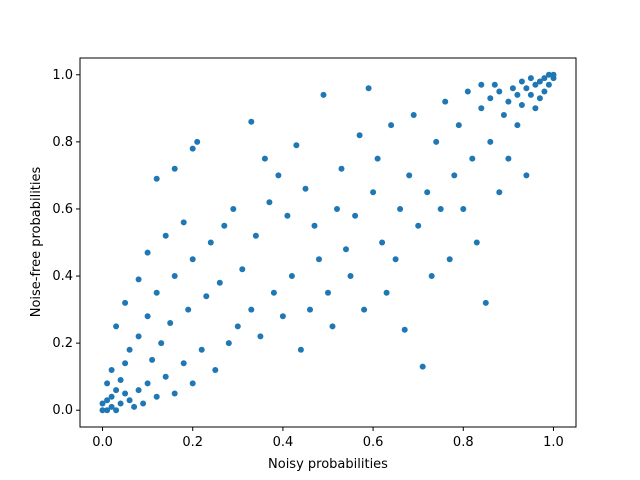 This screenshot has height=480, width=640. I want to click on y-axis-label: Noise-free probabilities, so click(36, 241).